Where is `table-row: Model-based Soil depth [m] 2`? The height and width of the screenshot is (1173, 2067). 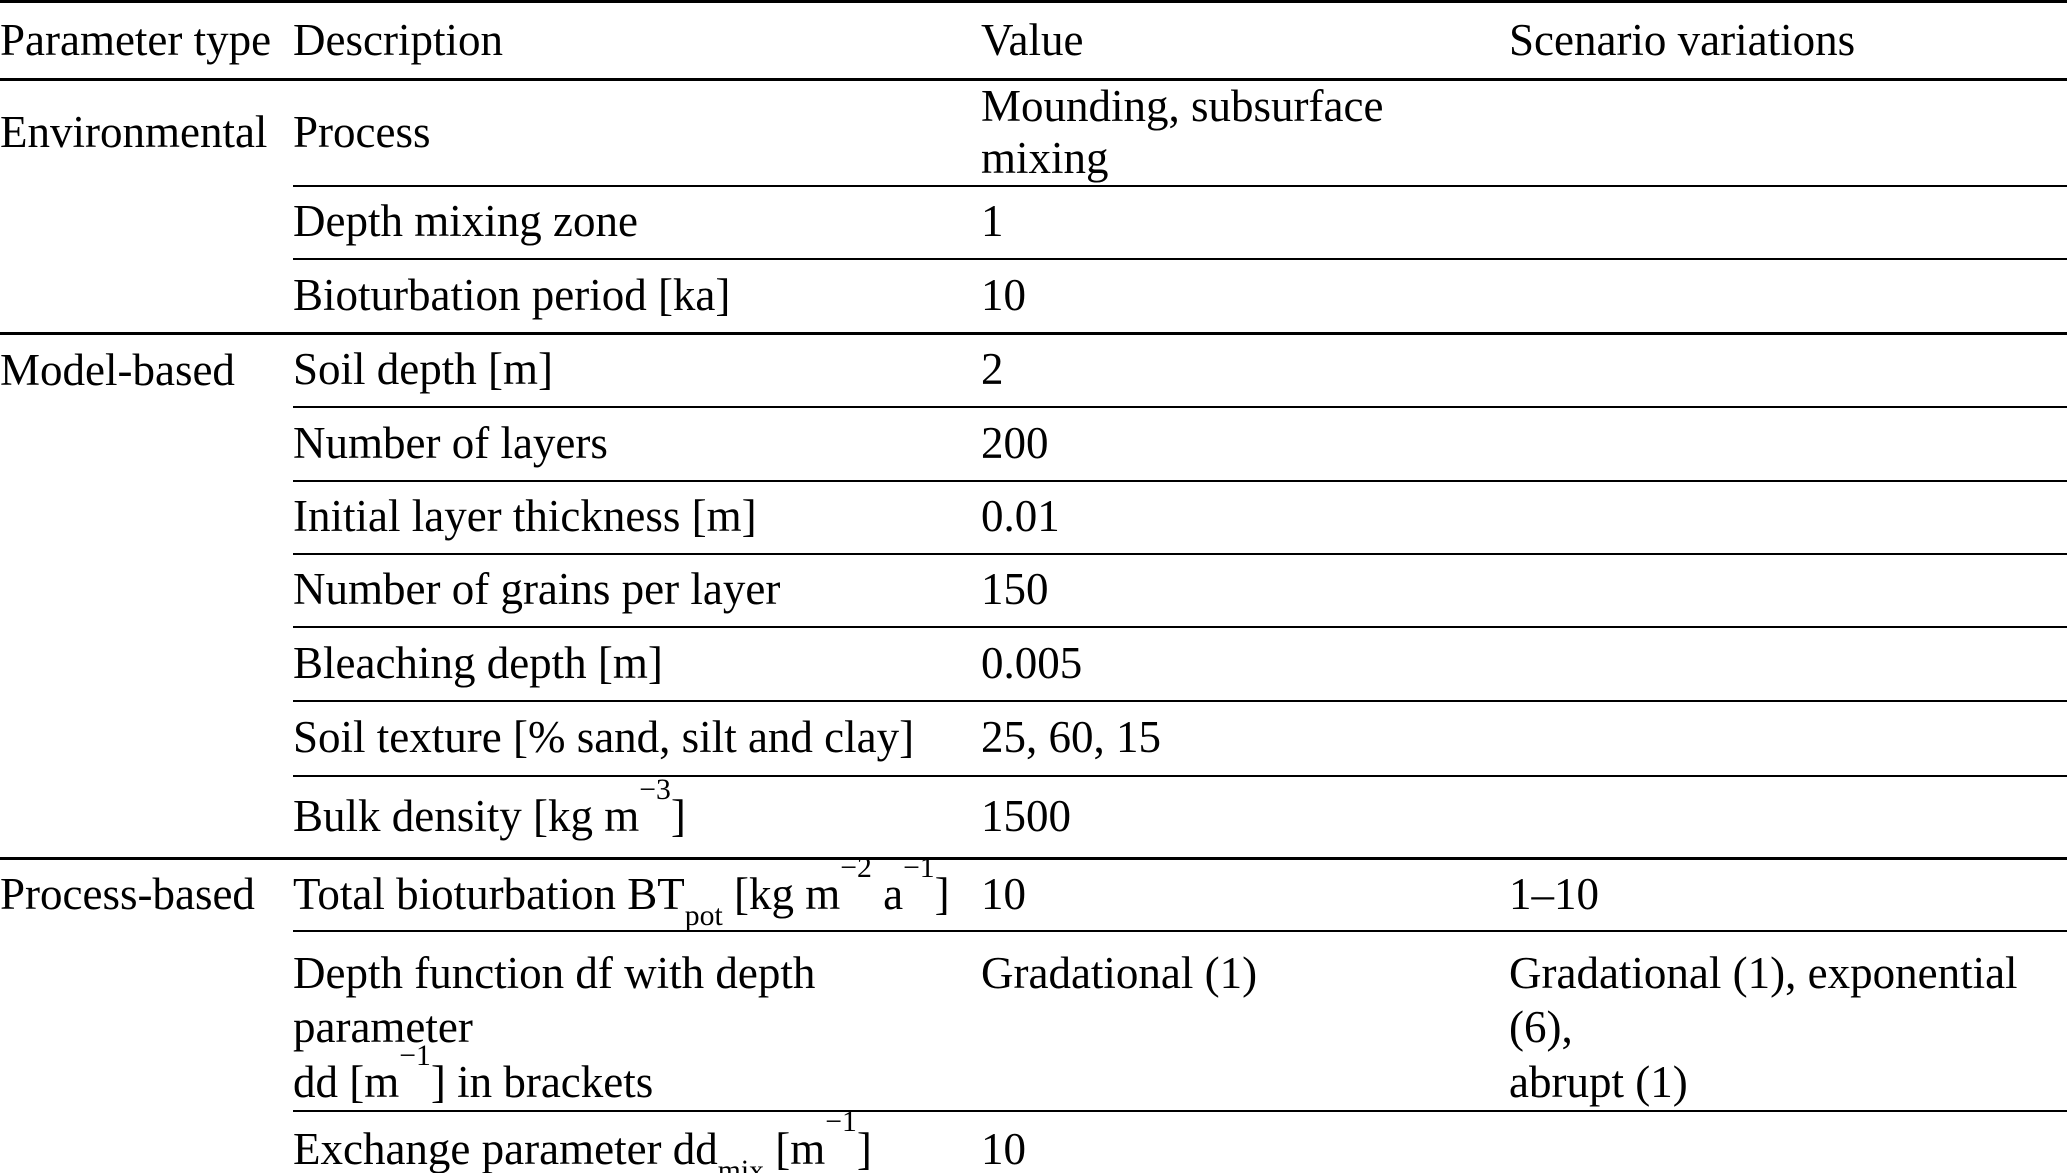
table-row: Model-based Soil depth [m] 2 is located at coordinates (1033, 370).